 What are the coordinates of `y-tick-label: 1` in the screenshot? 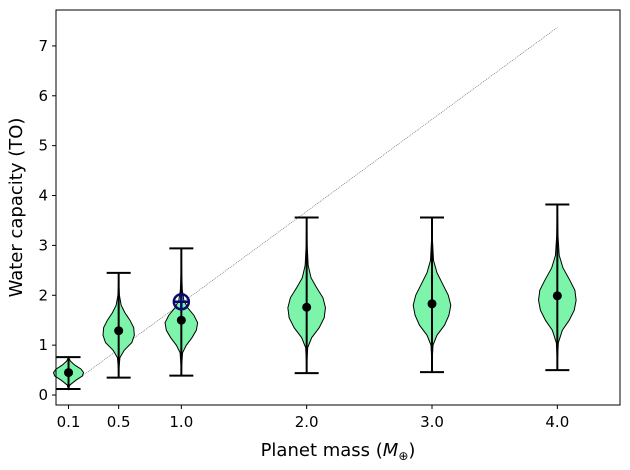 It's located at (43, 345).